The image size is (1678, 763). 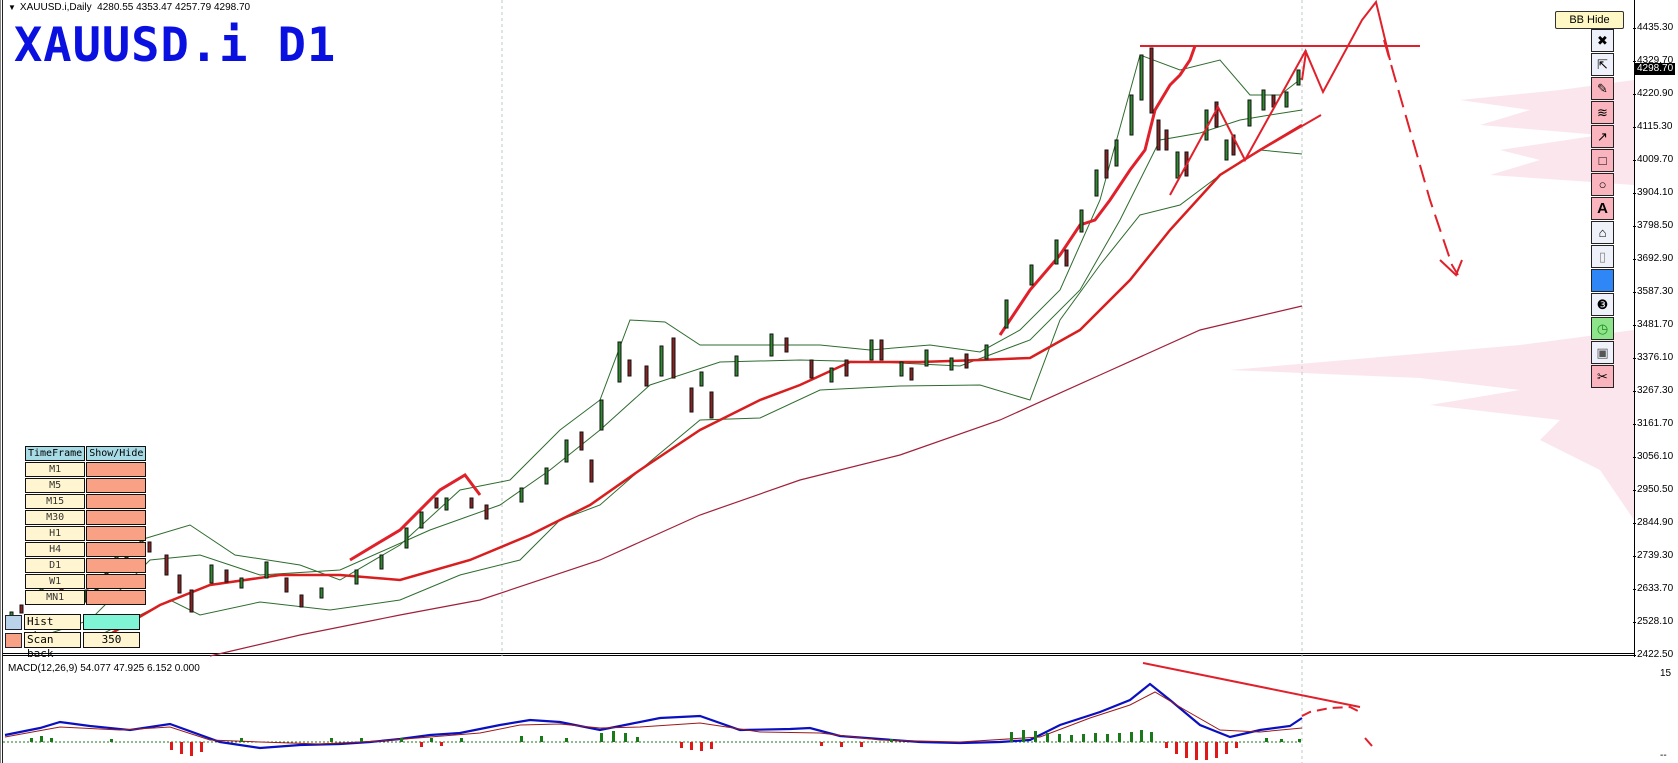 I want to click on toolbar-clock-button: ◷, so click(x=1602, y=328).